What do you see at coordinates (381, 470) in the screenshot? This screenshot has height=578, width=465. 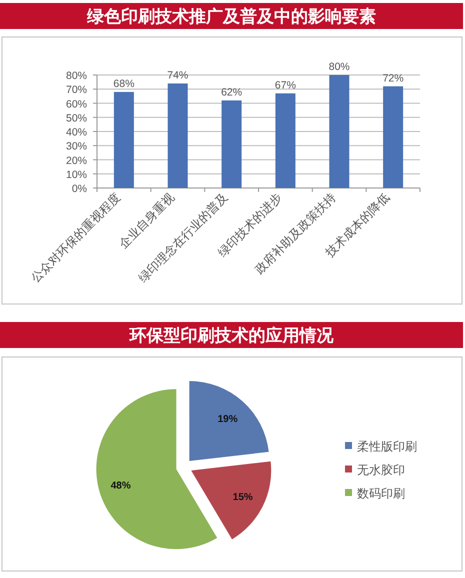 I see `legend-label: 无水胶印` at bounding box center [381, 470].